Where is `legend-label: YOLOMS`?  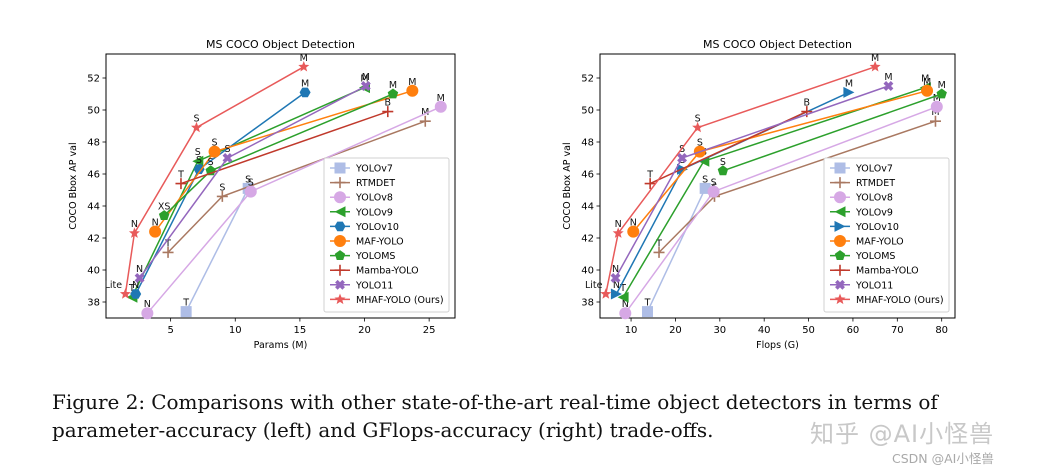
legend-label: YOLOMS is located at coordinates (875, 256).